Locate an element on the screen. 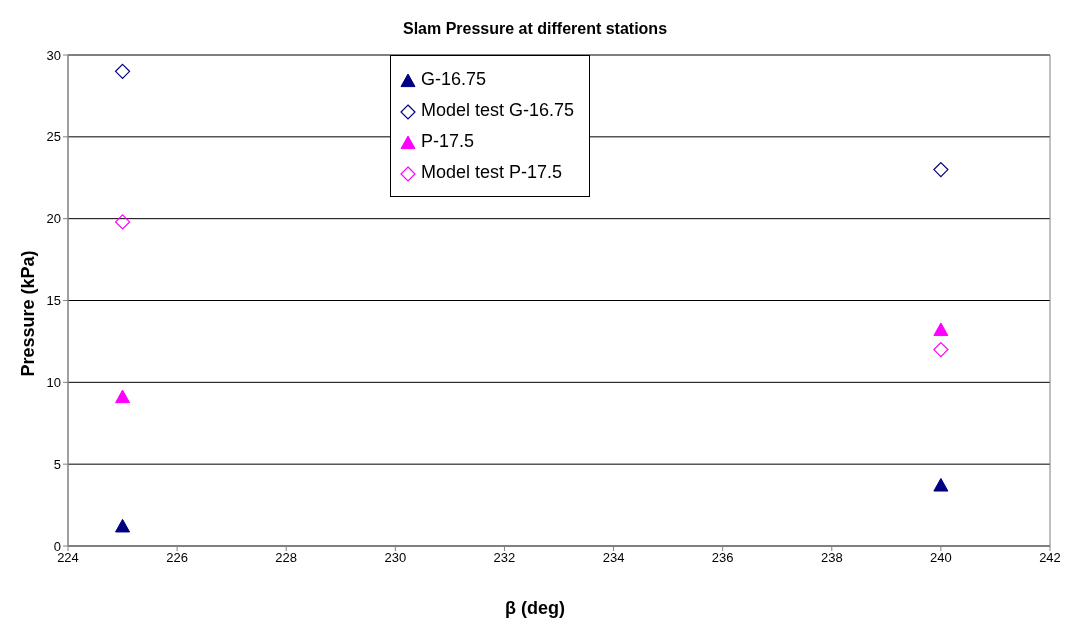 This screenshot has width=1070, height=634. legend-label: Model test G-16.75 is located at coordinates (498, 110).